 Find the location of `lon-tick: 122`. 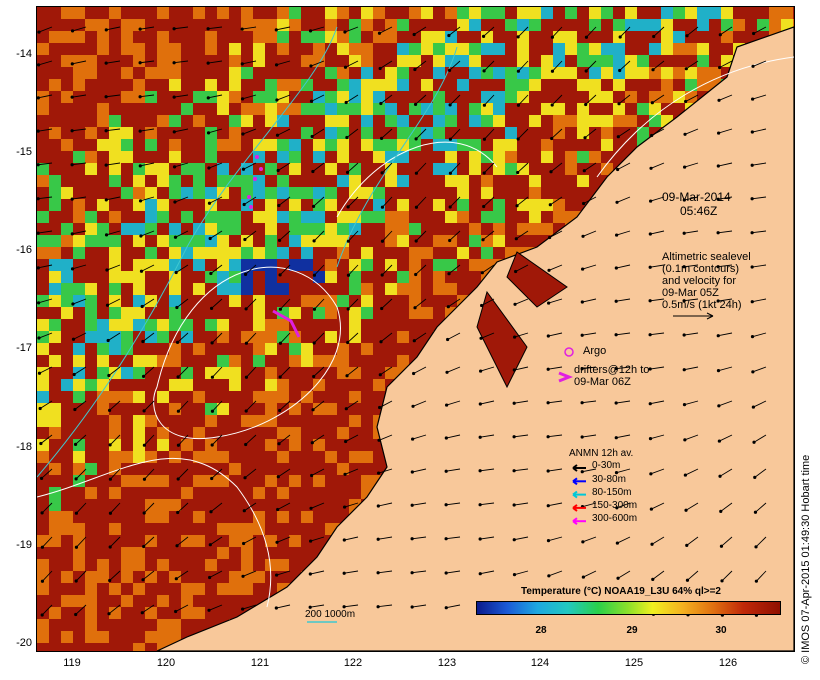

lon-tick: 122 is located at coordinates (353, 663).